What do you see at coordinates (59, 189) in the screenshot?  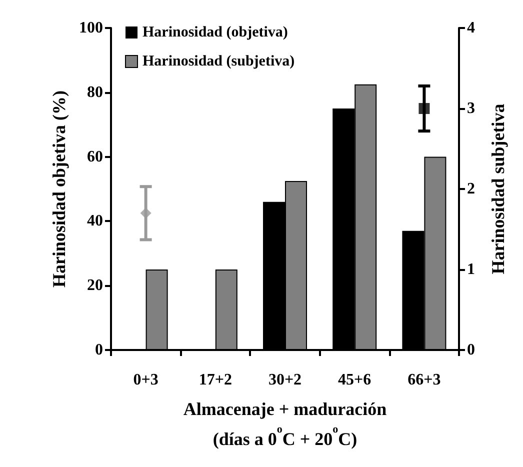 I see `y-axis-title: Harinosidad objetiva (%)` at bounding box center [59, 189].